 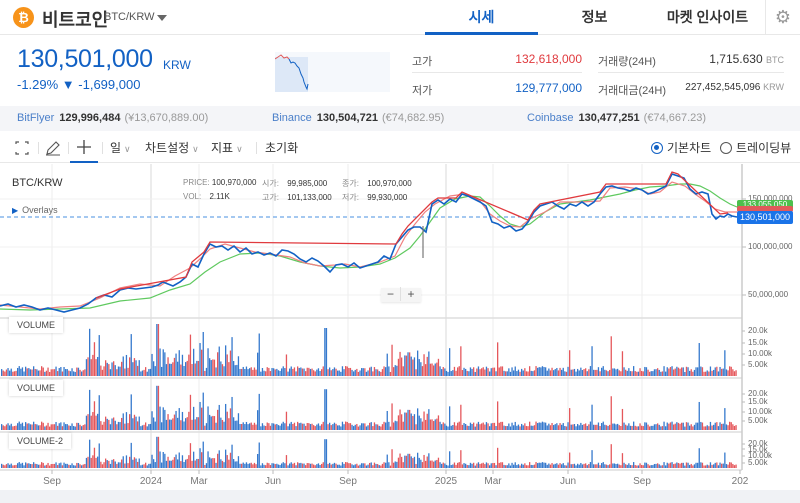 I want to click on chart-settings-dropdown: 차트설정 ∨, so click(x=172, y=148).